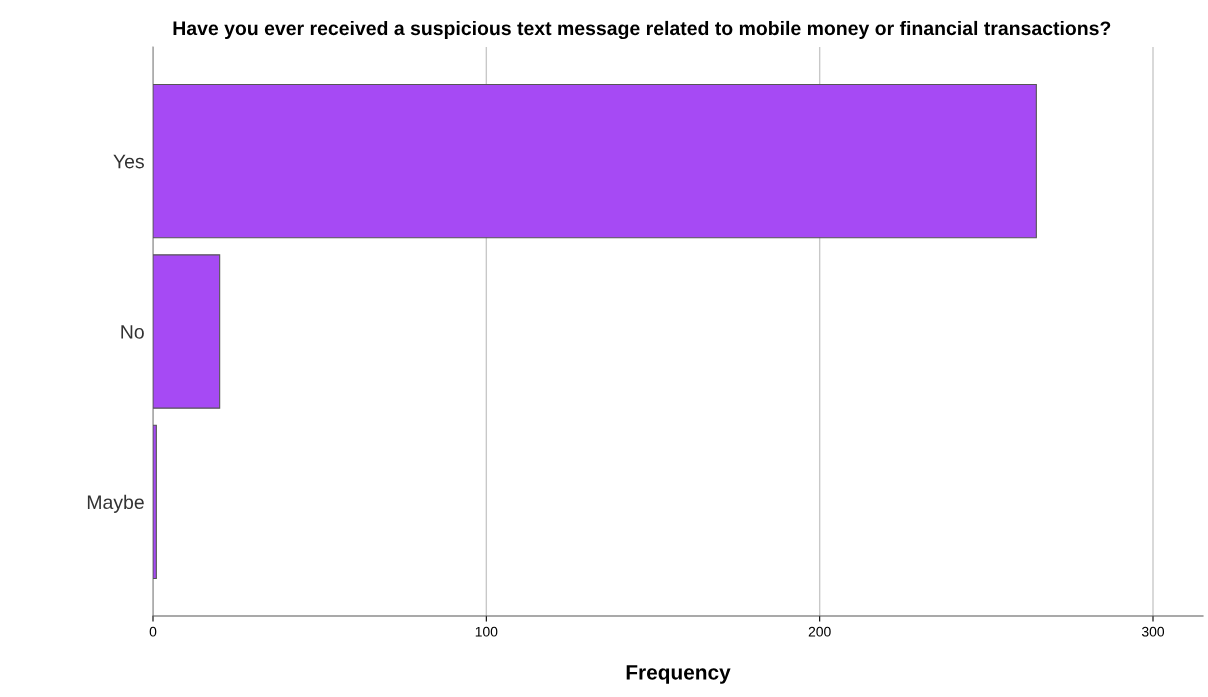 Image resolution: width=1208 pixels, height=697 pixels. What do you see at coordinates (128, 161) in the screenshot?
I see `y-tick-label: Yes` at bounding box center [128, 161].